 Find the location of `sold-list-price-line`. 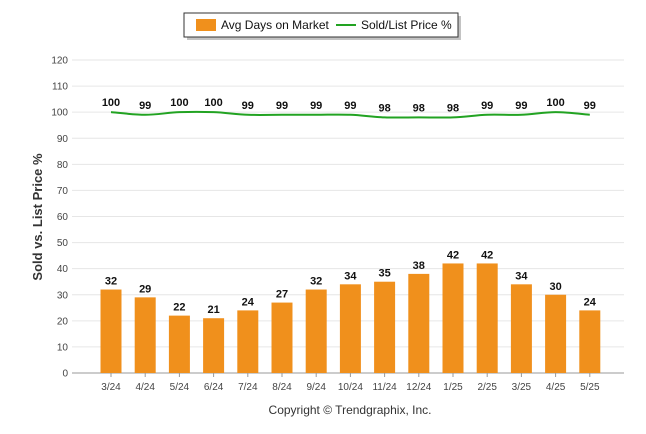

sold-list-price-line is located at coordinates (350, 114).